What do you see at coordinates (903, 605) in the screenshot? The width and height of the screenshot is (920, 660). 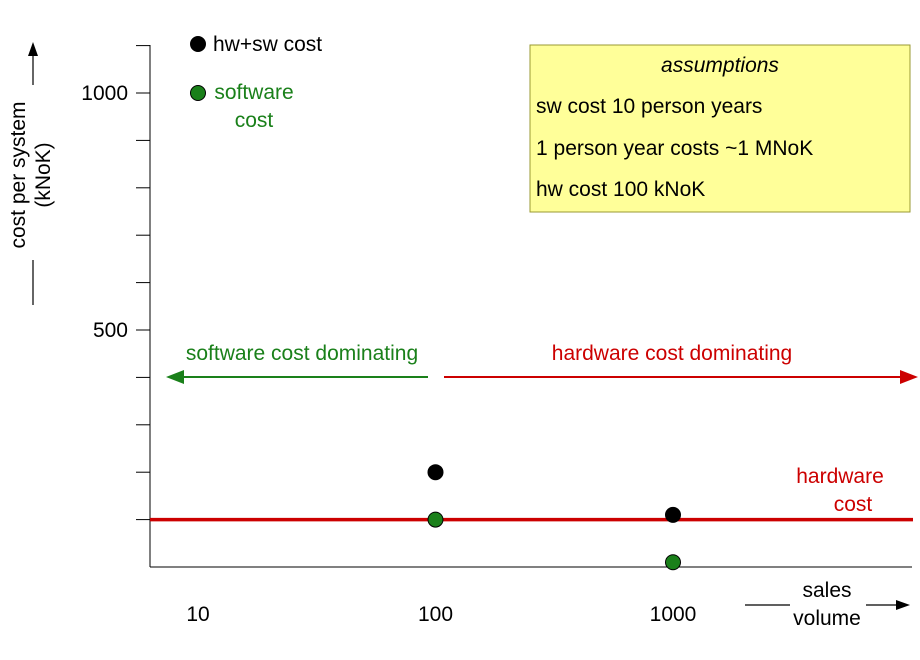 I see `x-axis-arrow-head` at bounding box center [903, 605].